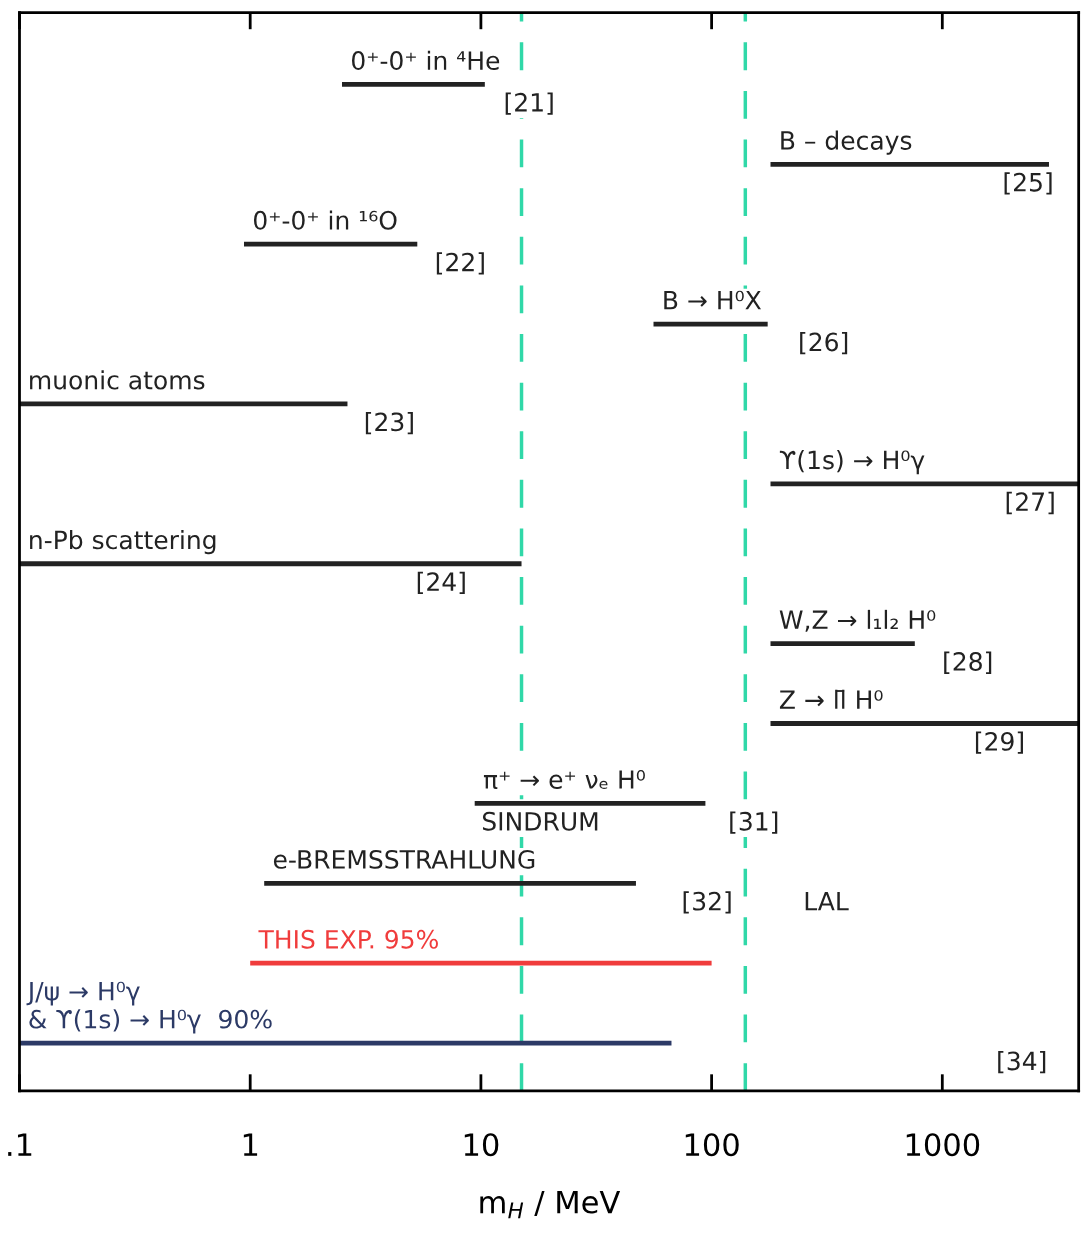 This screenshot has width=1083, height=1254. Describe the element at coordinates (529, 103) in the screenshot. I see `annotation: [21]` at that location.